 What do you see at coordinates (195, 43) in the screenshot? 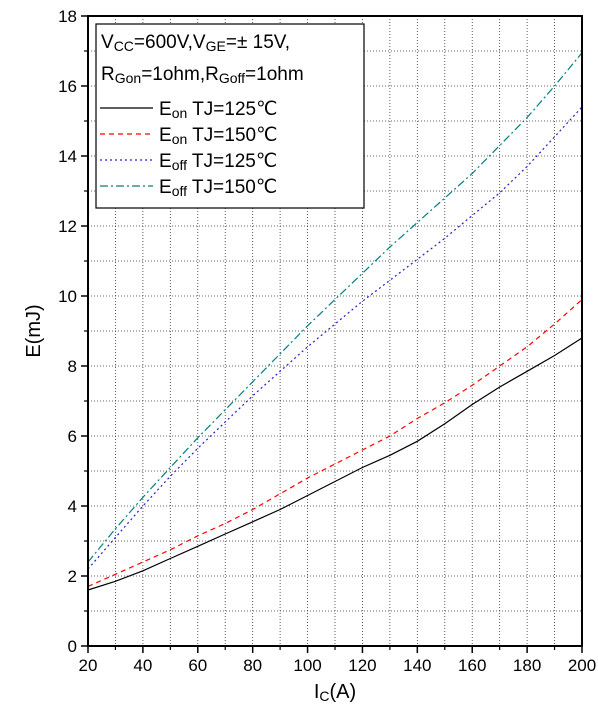
I see `legend-condition-1: VCC=600V,VGE=± 15V,` at bounding box center [195, 43].